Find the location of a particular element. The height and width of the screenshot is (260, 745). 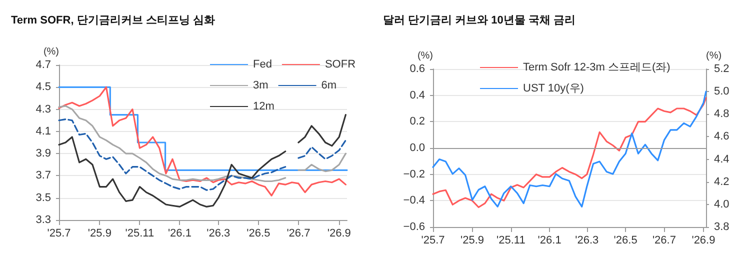

y-tick-label: 4.3 is located at coordinates (43, 109).